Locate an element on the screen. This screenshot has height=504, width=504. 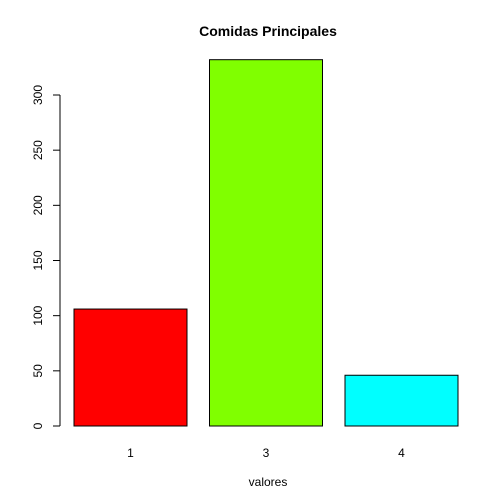
y-tick-label: 100 is located at coordinates (38, 315).